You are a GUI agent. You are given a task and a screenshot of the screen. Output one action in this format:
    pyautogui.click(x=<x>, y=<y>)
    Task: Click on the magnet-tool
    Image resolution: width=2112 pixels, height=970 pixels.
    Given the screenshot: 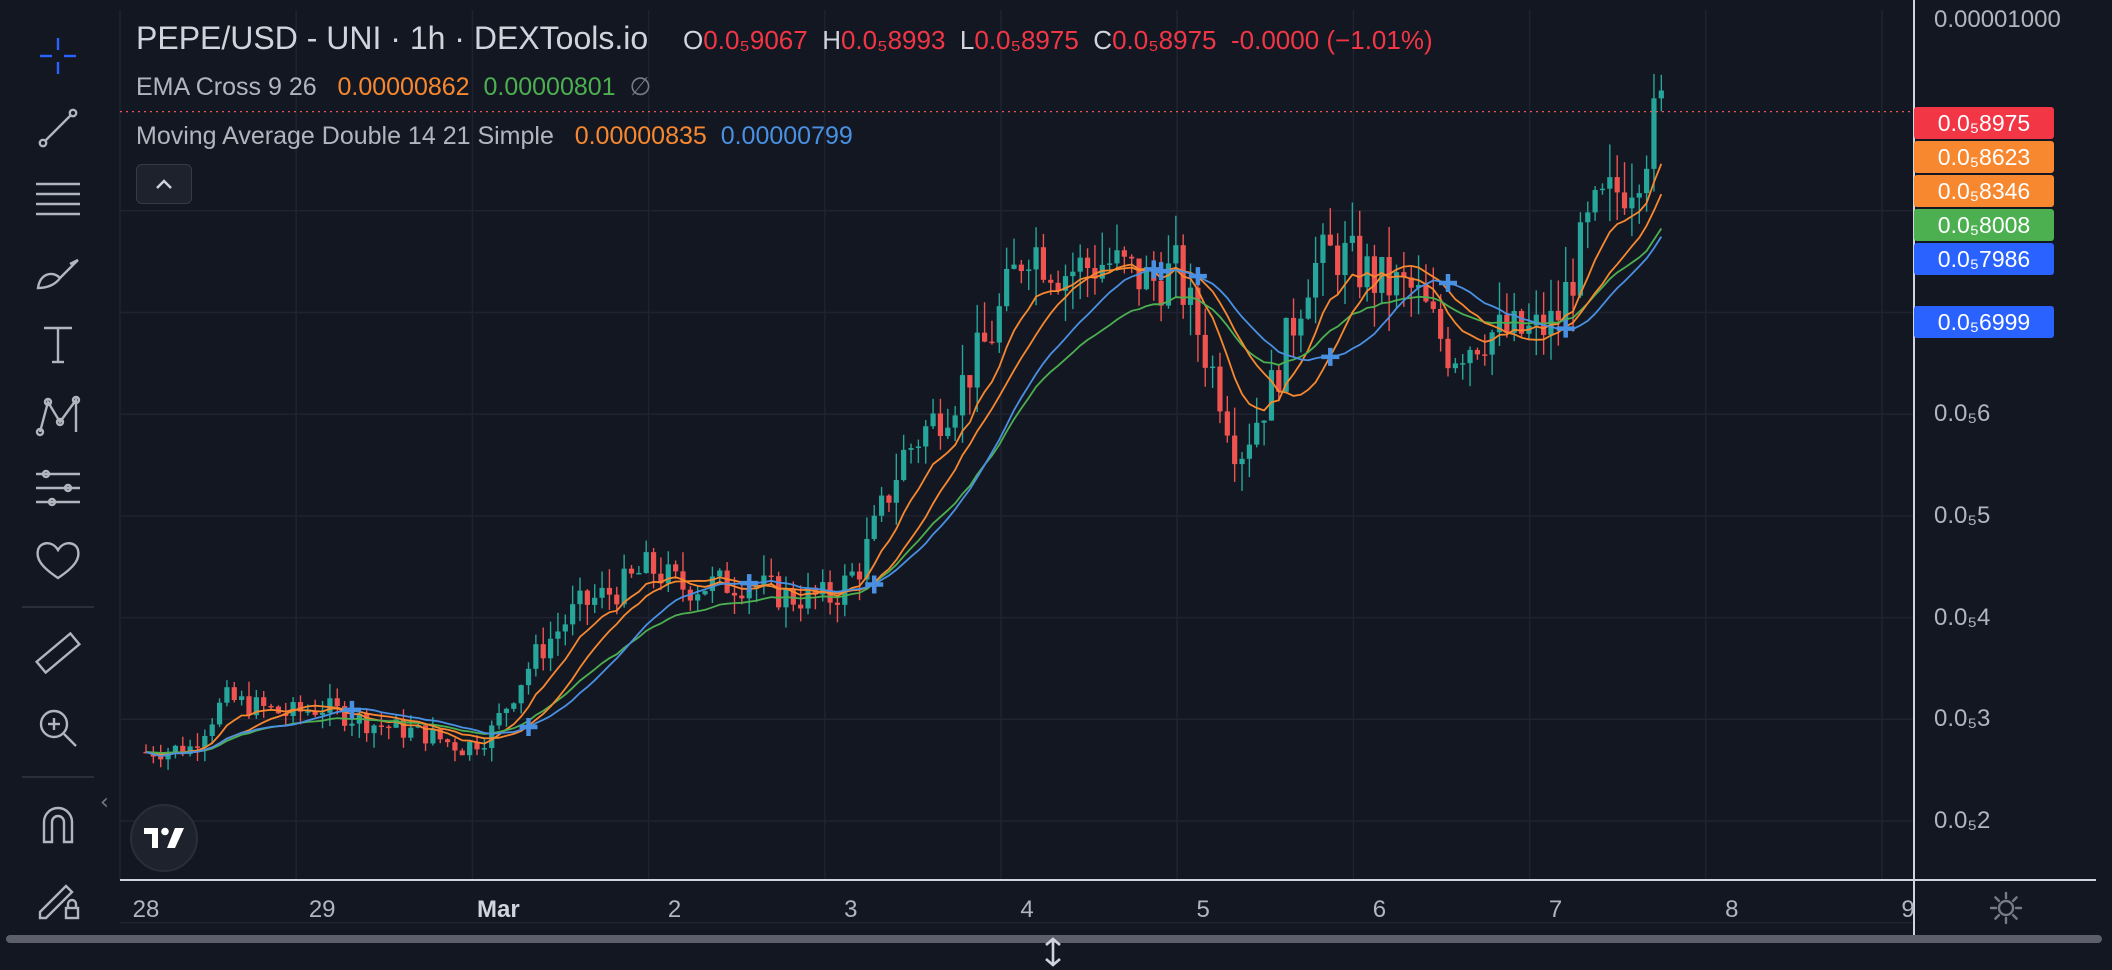 What is the action you would take?
    pyautogui.click(x=58, y=826)
    